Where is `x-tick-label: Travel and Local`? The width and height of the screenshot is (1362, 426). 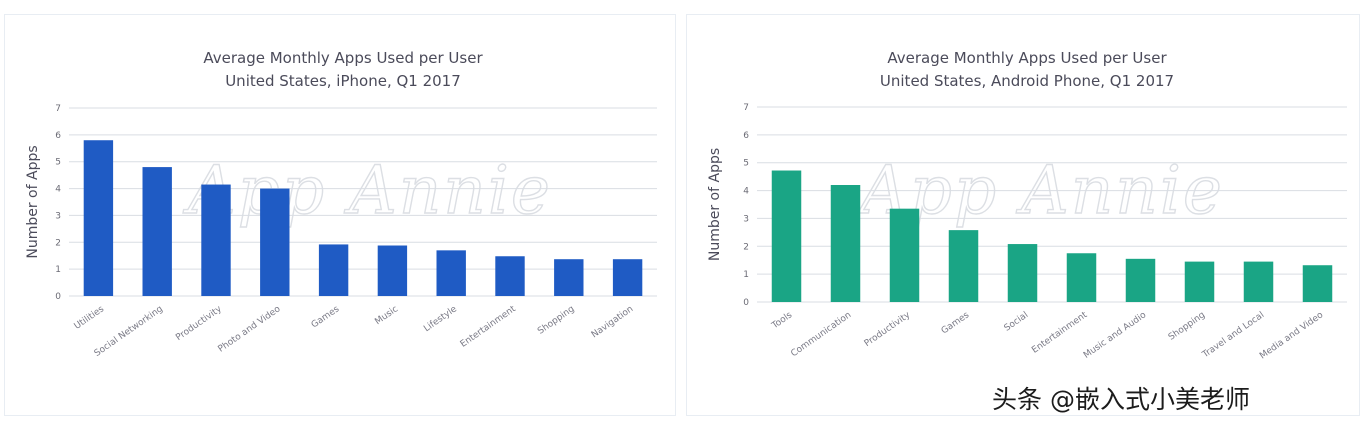
x-tick-label: Travel and Local is located at coordinates (1233, 335).